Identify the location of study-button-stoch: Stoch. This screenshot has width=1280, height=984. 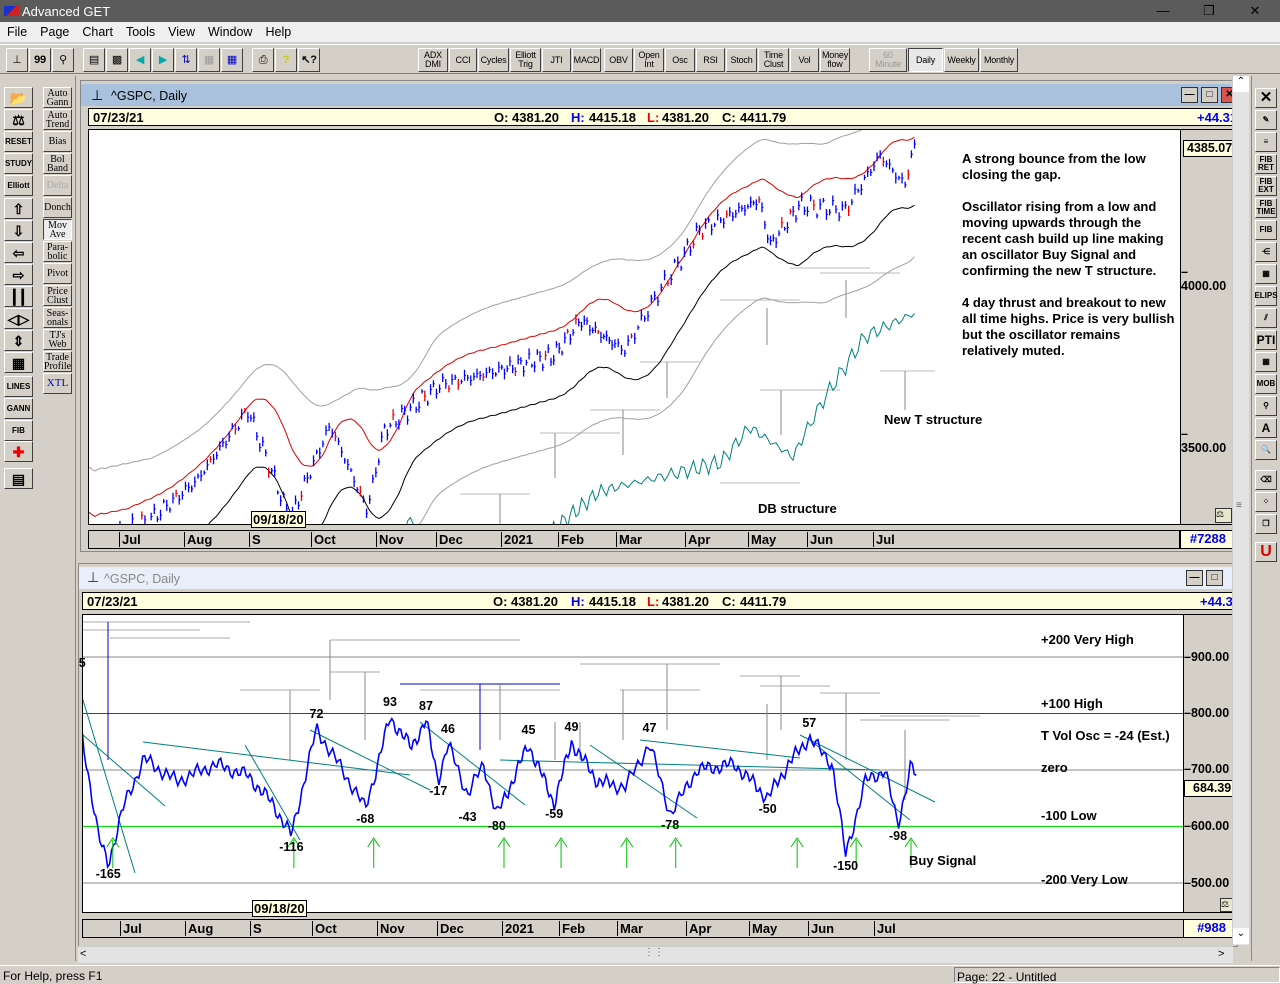
(741, 60).